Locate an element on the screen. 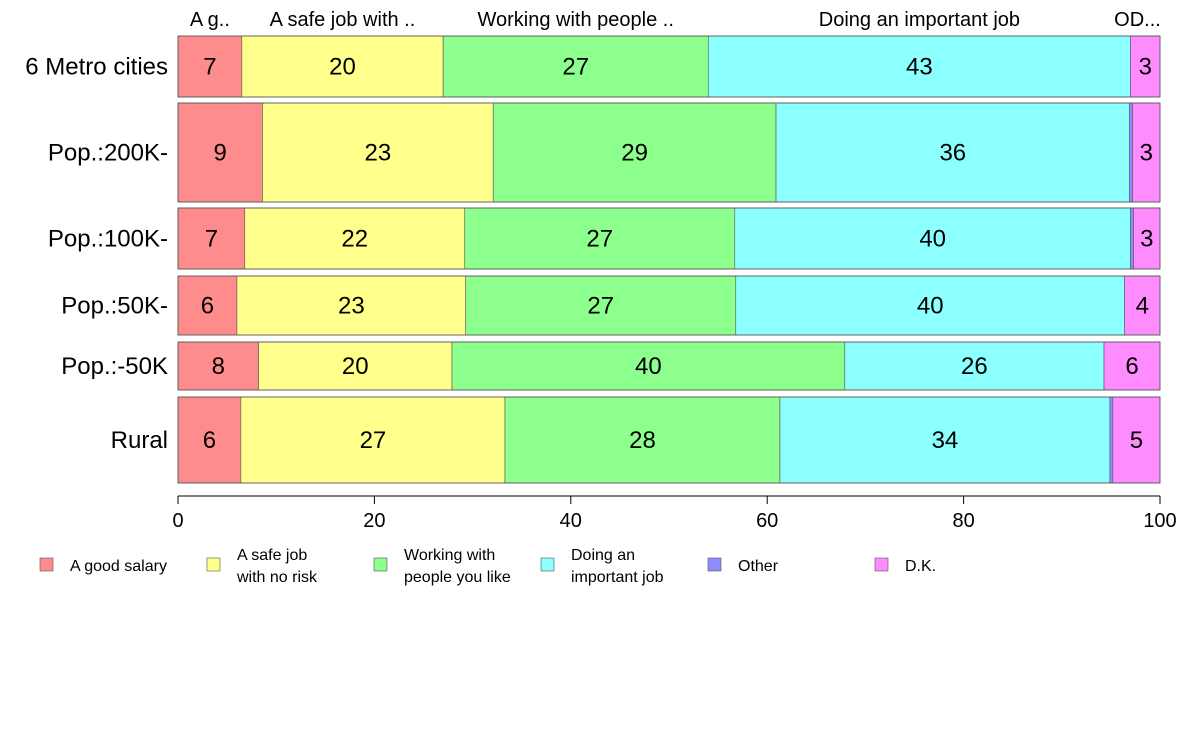  data-label: 5 is located at coordinates (1136, 440).